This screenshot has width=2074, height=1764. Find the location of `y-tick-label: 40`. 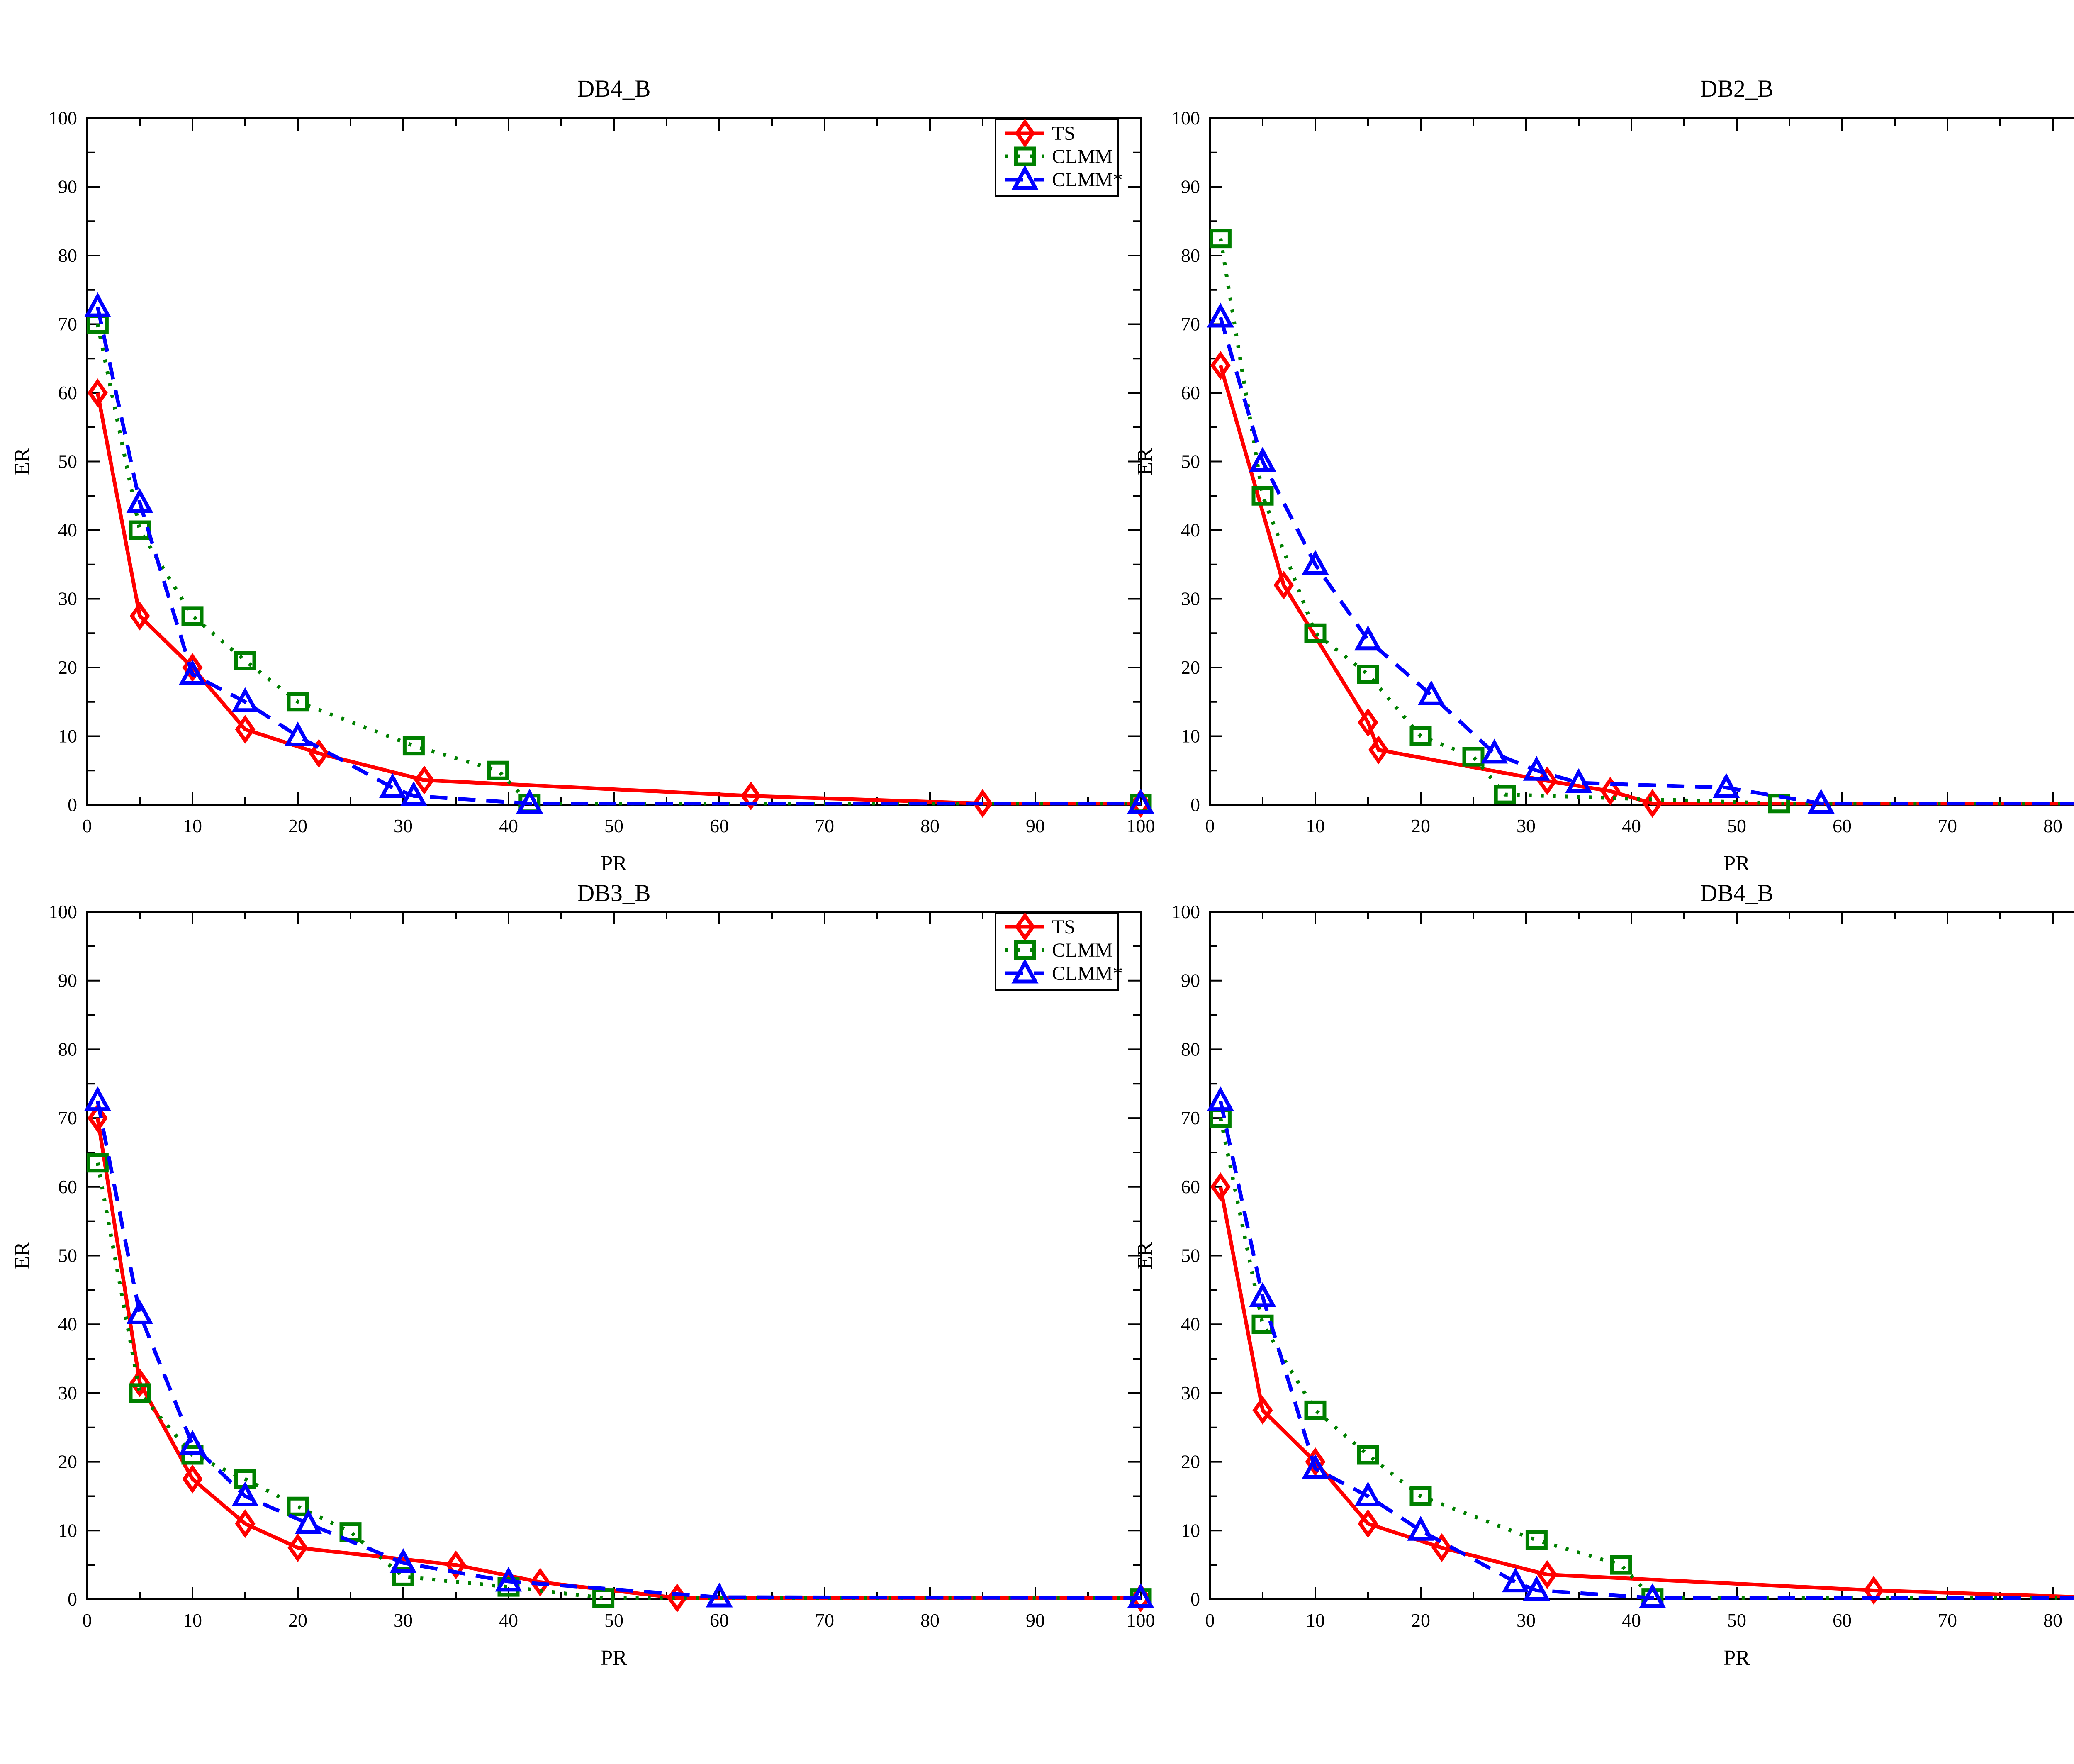

y-tick-label: 40 is located at coordinates (67, 1324).